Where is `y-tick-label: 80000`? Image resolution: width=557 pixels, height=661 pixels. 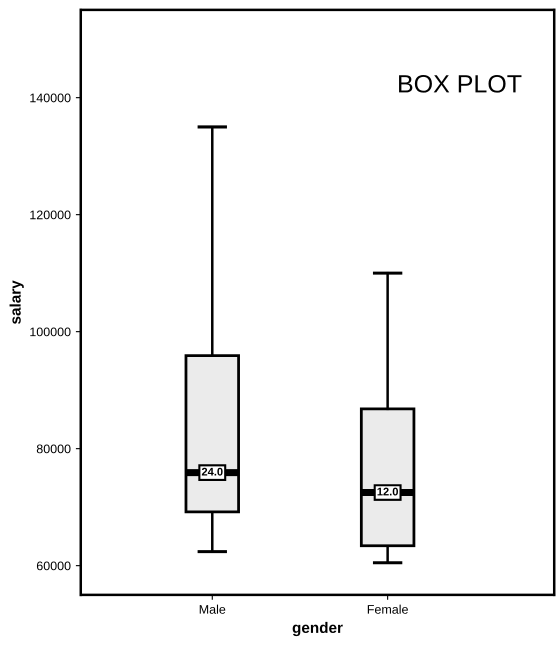 y-tick-label: 80000 is located at coordinates (53, 449).